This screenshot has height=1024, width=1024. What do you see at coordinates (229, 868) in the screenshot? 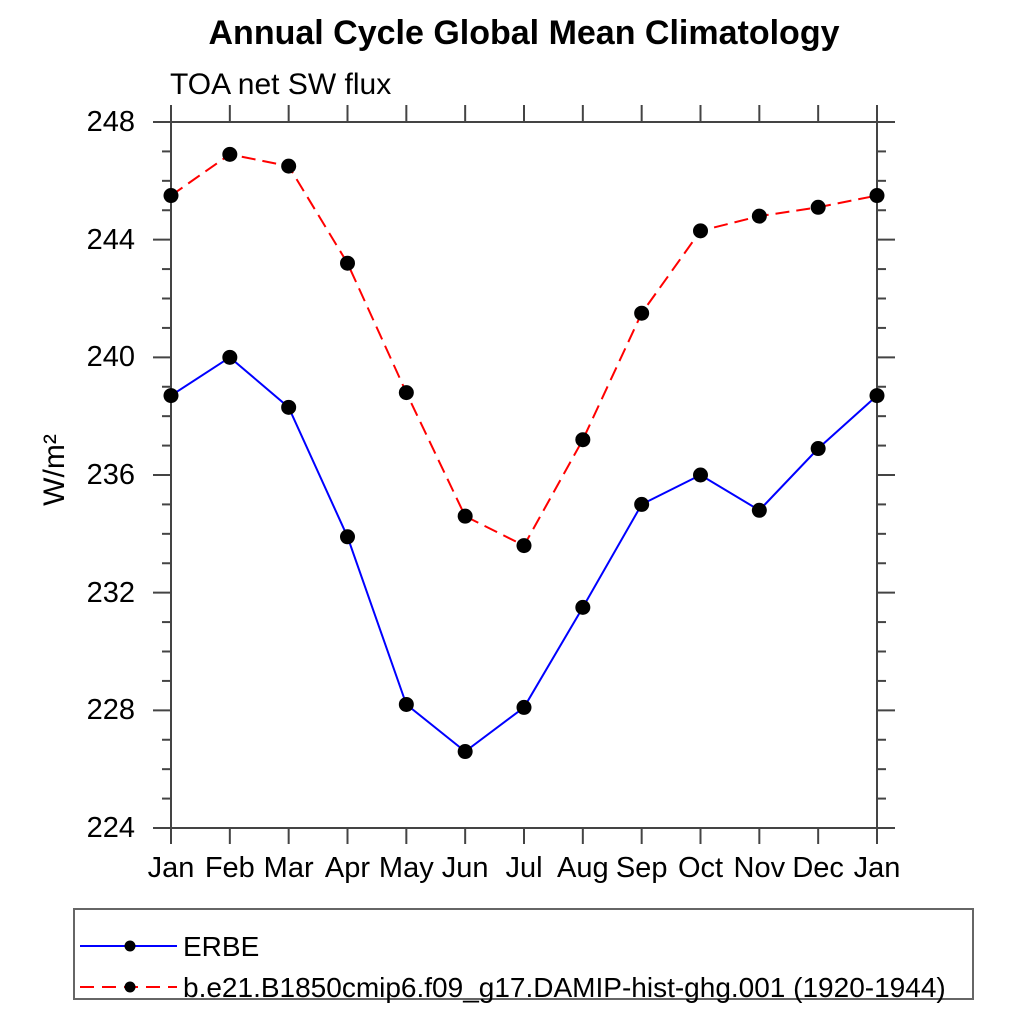
I see `x-tick-label: Feb` at bounding box center [229, 868].